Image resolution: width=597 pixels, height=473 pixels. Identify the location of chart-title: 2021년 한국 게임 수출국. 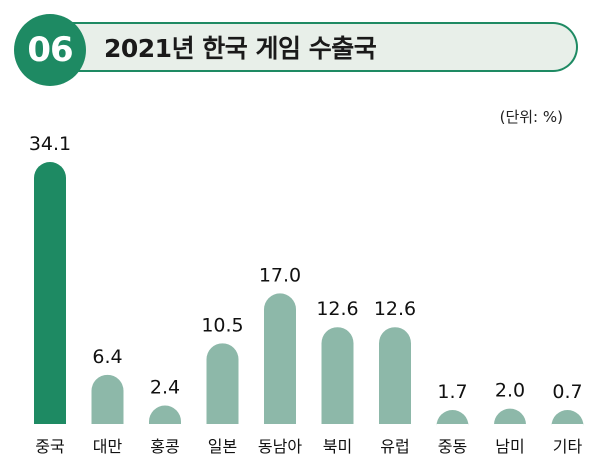
(240, 48).